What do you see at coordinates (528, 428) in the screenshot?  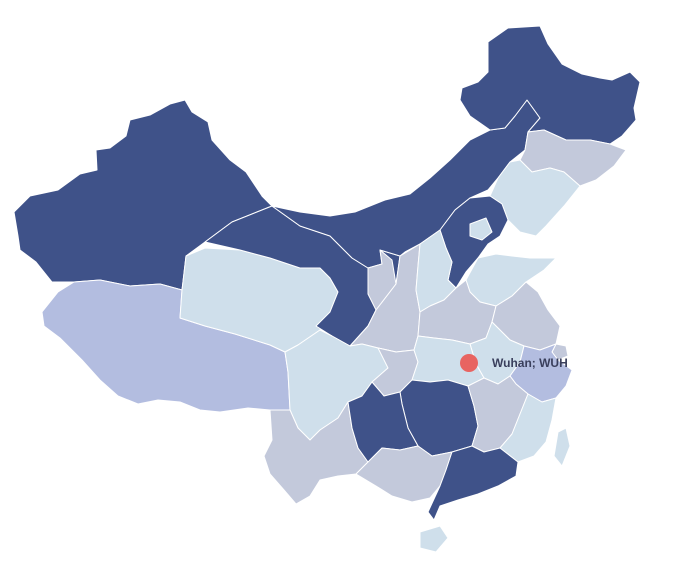 I see `region-fujian` at bounding box center [528, 428].